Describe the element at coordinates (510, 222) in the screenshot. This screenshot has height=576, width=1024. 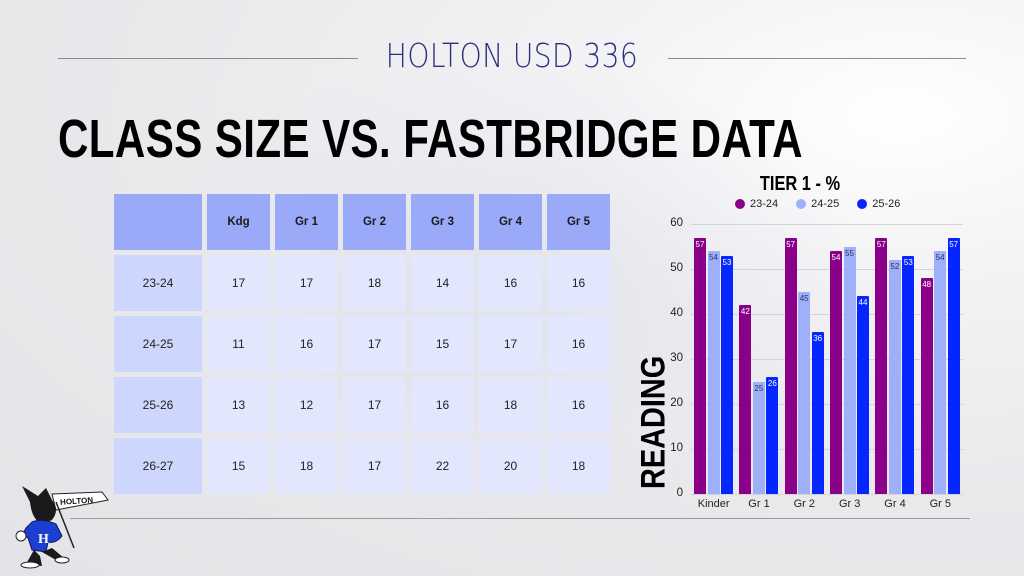
I see `column-header: Gr 4` at that location.